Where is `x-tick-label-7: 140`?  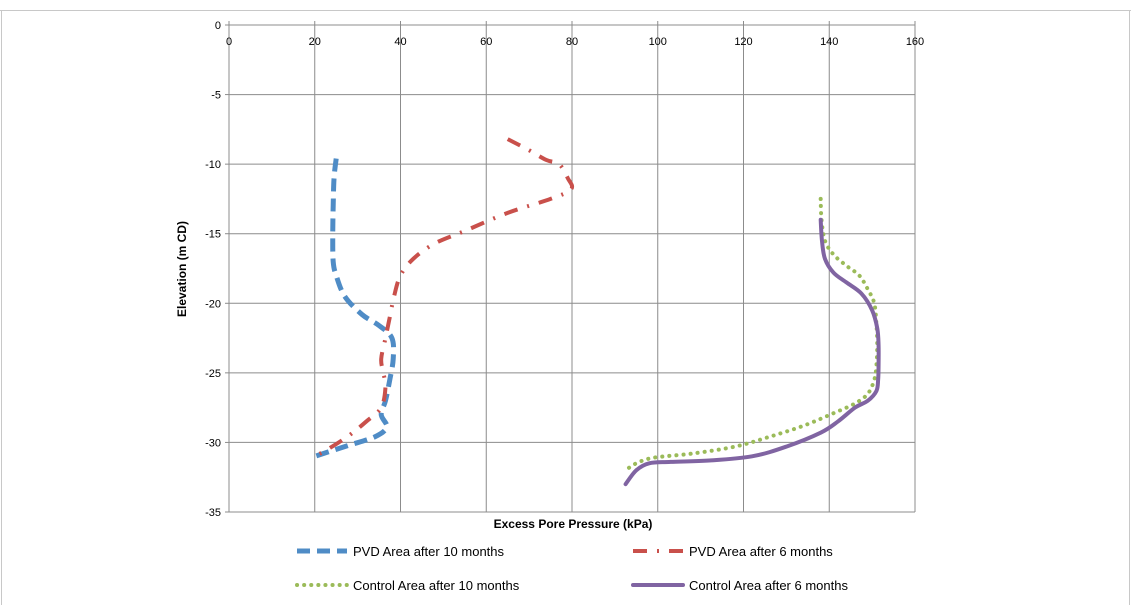 x-tick-label-7: 140 is located at coordinates (829, 42).